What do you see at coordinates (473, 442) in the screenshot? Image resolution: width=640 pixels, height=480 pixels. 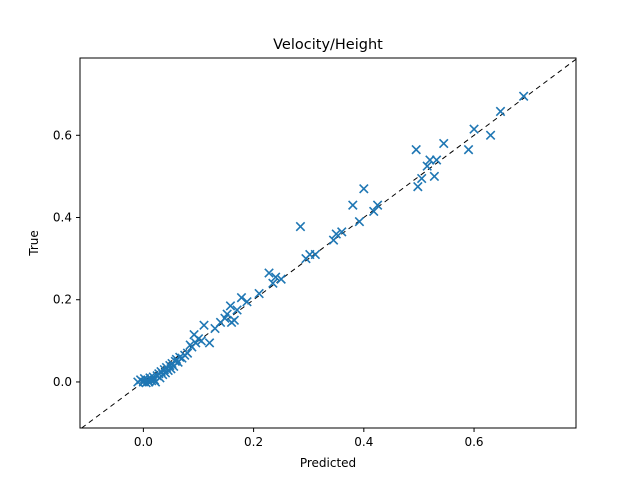 I see `x-tick-label: 0.6` at bounding box center [473, 442].